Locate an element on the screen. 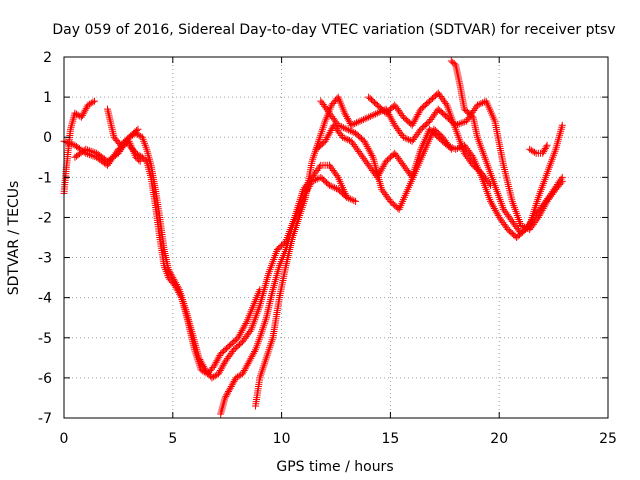 This screenshot has height=480, width=640. y-tick-label: -2 is located at coordinates (45, 218).